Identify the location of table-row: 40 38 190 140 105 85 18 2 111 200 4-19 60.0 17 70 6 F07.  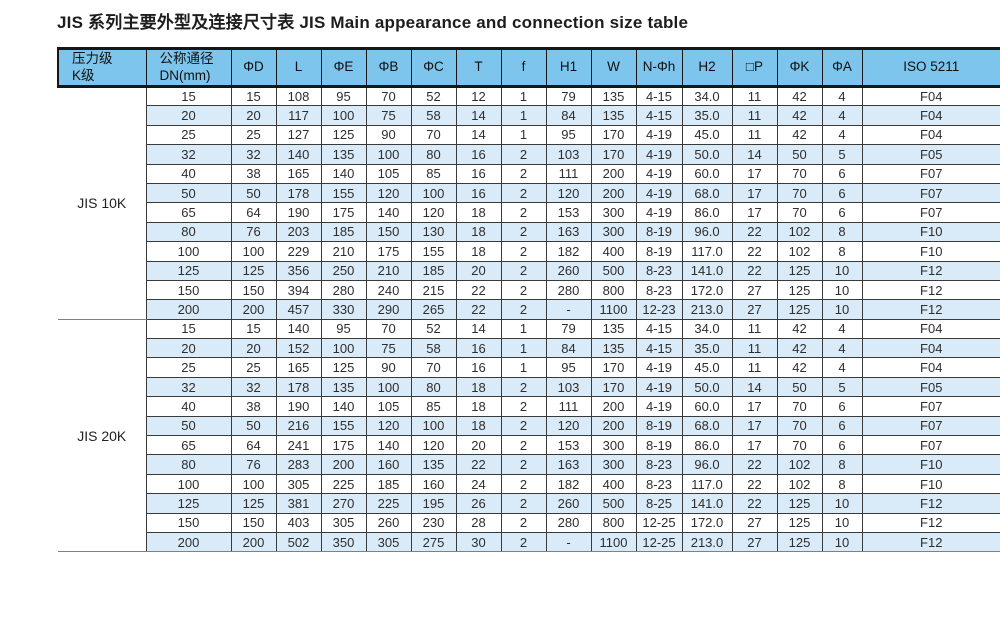
(529, 406).